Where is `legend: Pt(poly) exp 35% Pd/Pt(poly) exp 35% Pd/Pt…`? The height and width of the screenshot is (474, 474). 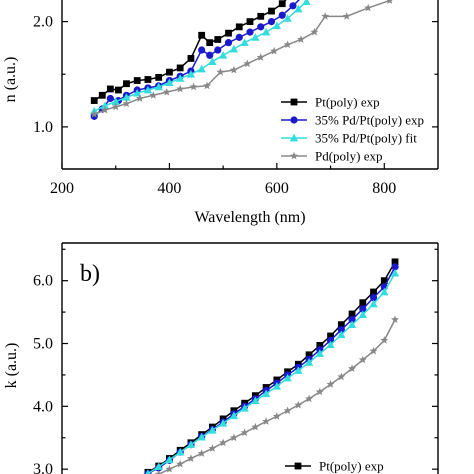
legend: Pt(poly) exp 35% Pd/Pt(poly) exp 35% Pd/Pt… is located at coordinates (352, 129).